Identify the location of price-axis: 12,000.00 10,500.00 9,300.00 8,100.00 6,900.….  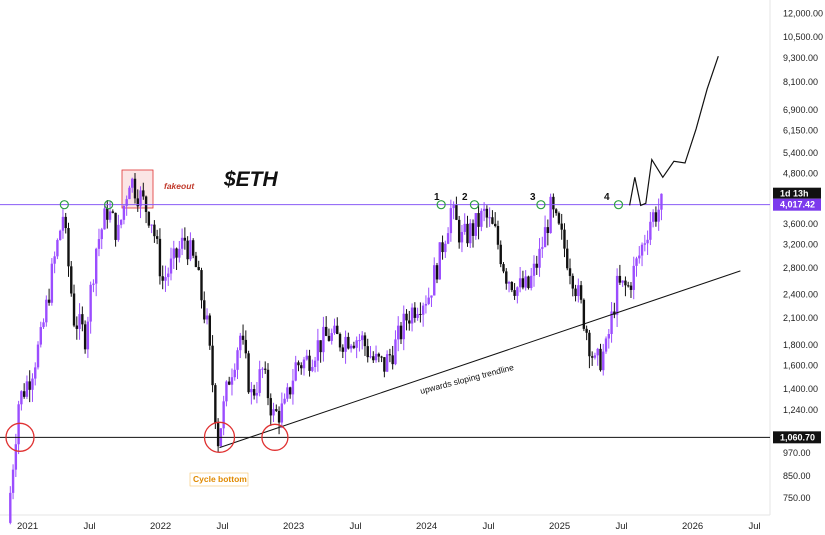
(803, 256).